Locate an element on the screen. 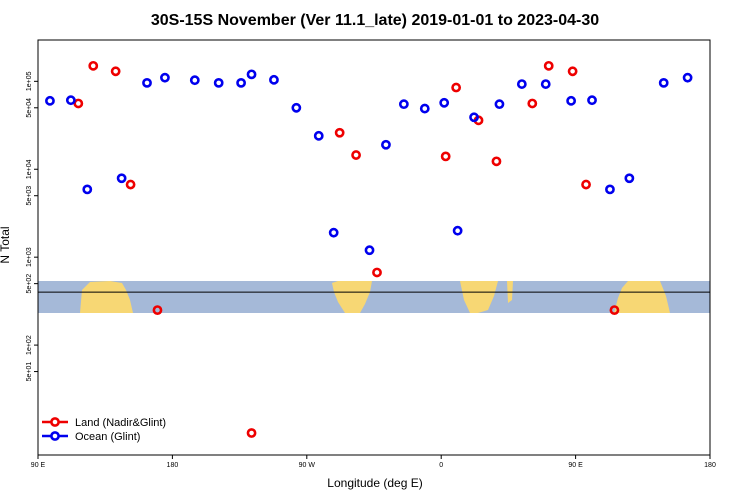 The width and height of the screenshot is (750, 500). x-axis: 90 E 180 90 W 0 90 E 180 is located at coordinates (373, 462).